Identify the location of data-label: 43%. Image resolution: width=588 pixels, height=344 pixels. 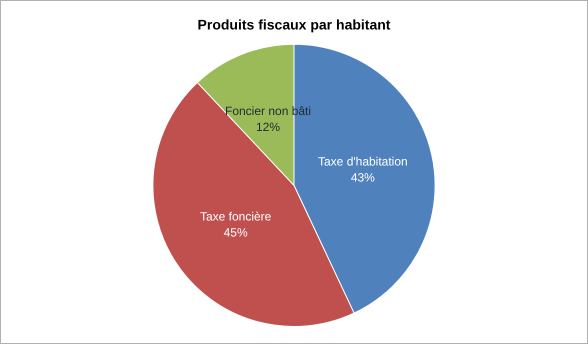
(363, 177).